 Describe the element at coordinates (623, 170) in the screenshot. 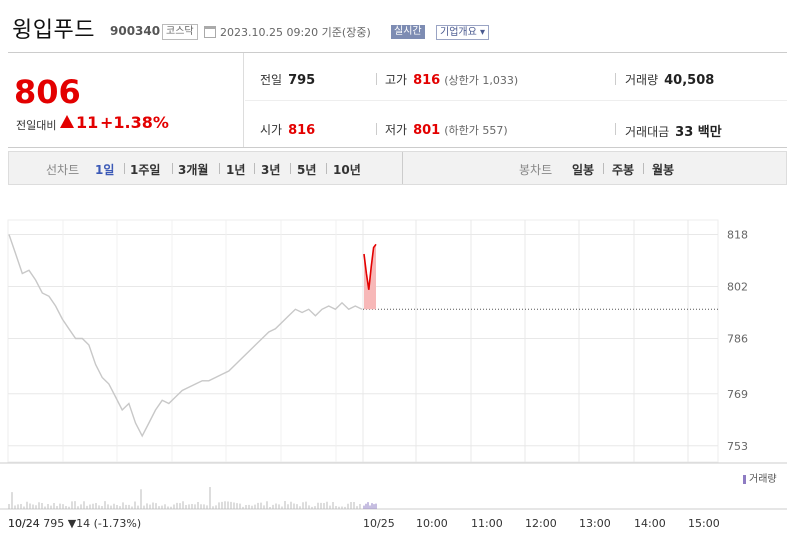

I see `tab-weekly: 주봉` at that location.